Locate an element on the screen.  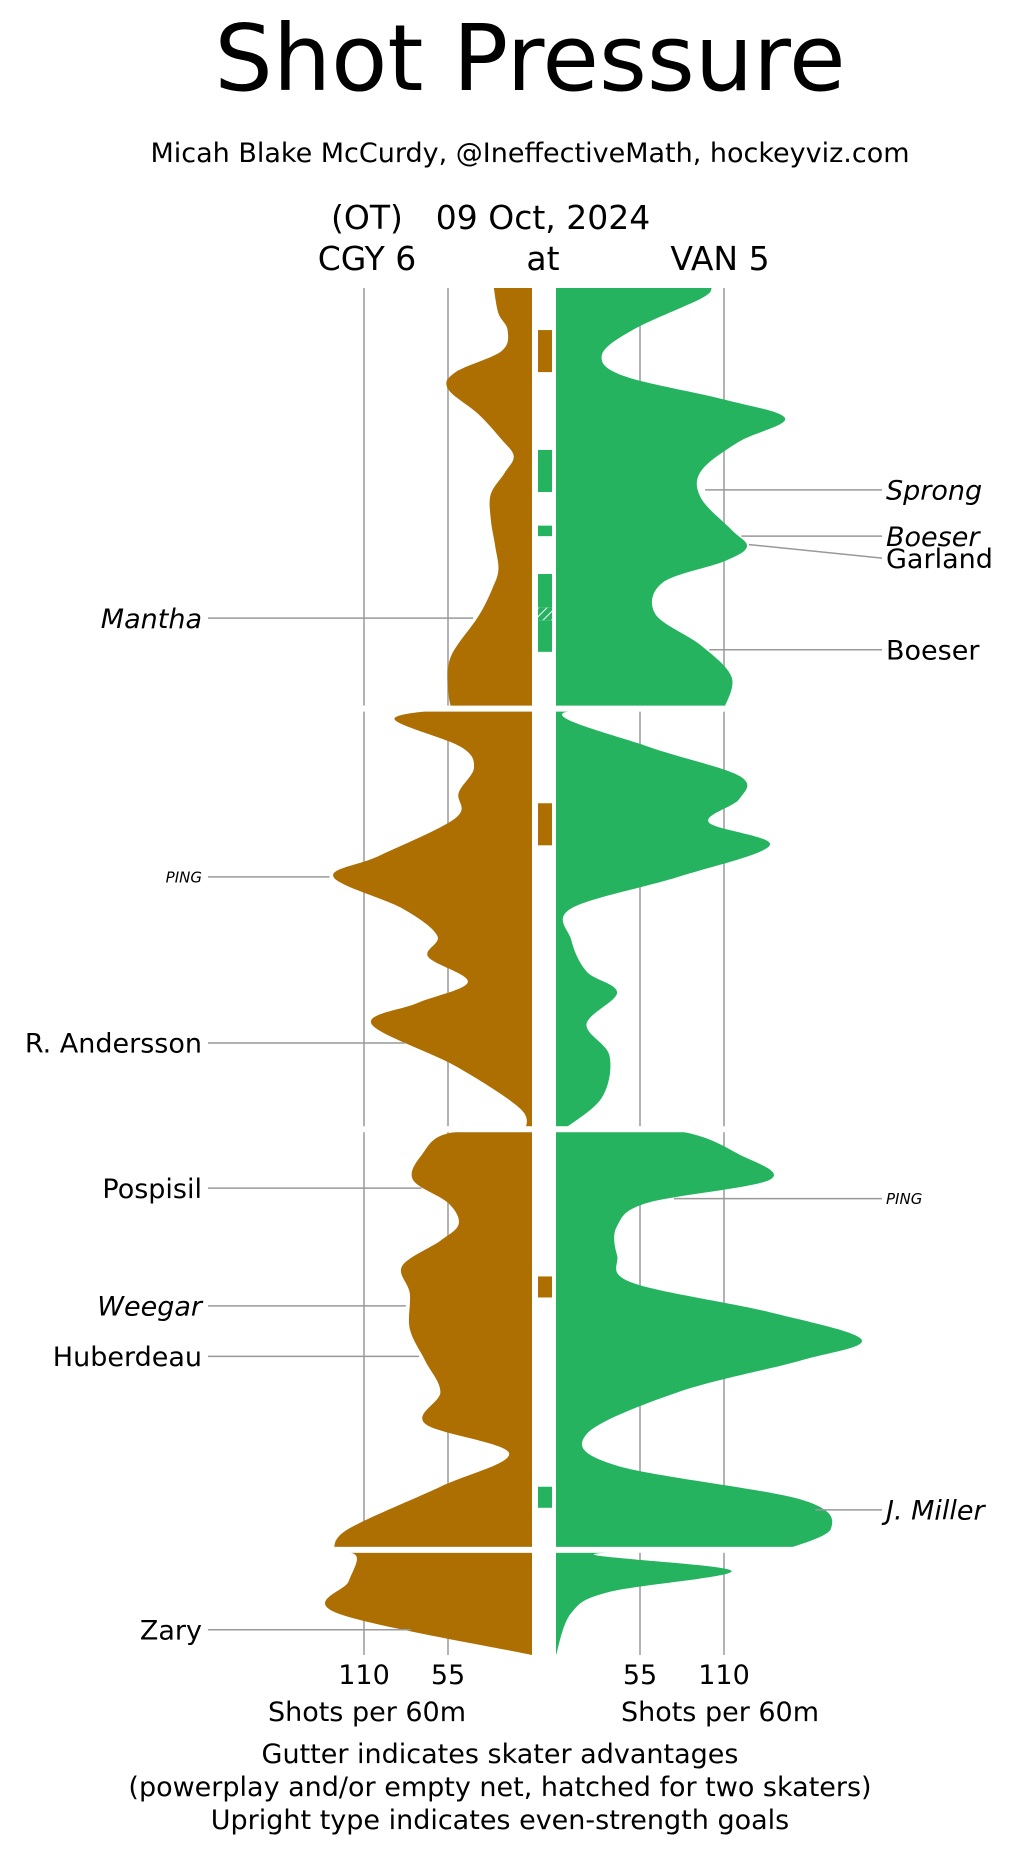
goal-label-cgy-4: Pospisil is located at coordinates (152, 1189).